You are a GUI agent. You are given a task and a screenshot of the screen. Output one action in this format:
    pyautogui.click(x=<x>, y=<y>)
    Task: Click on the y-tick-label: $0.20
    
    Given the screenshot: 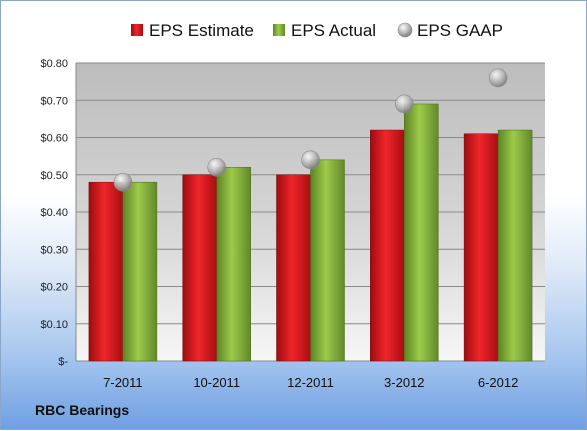 What is the action you would take?
    pyautogui.click(x=54, y=288)
    